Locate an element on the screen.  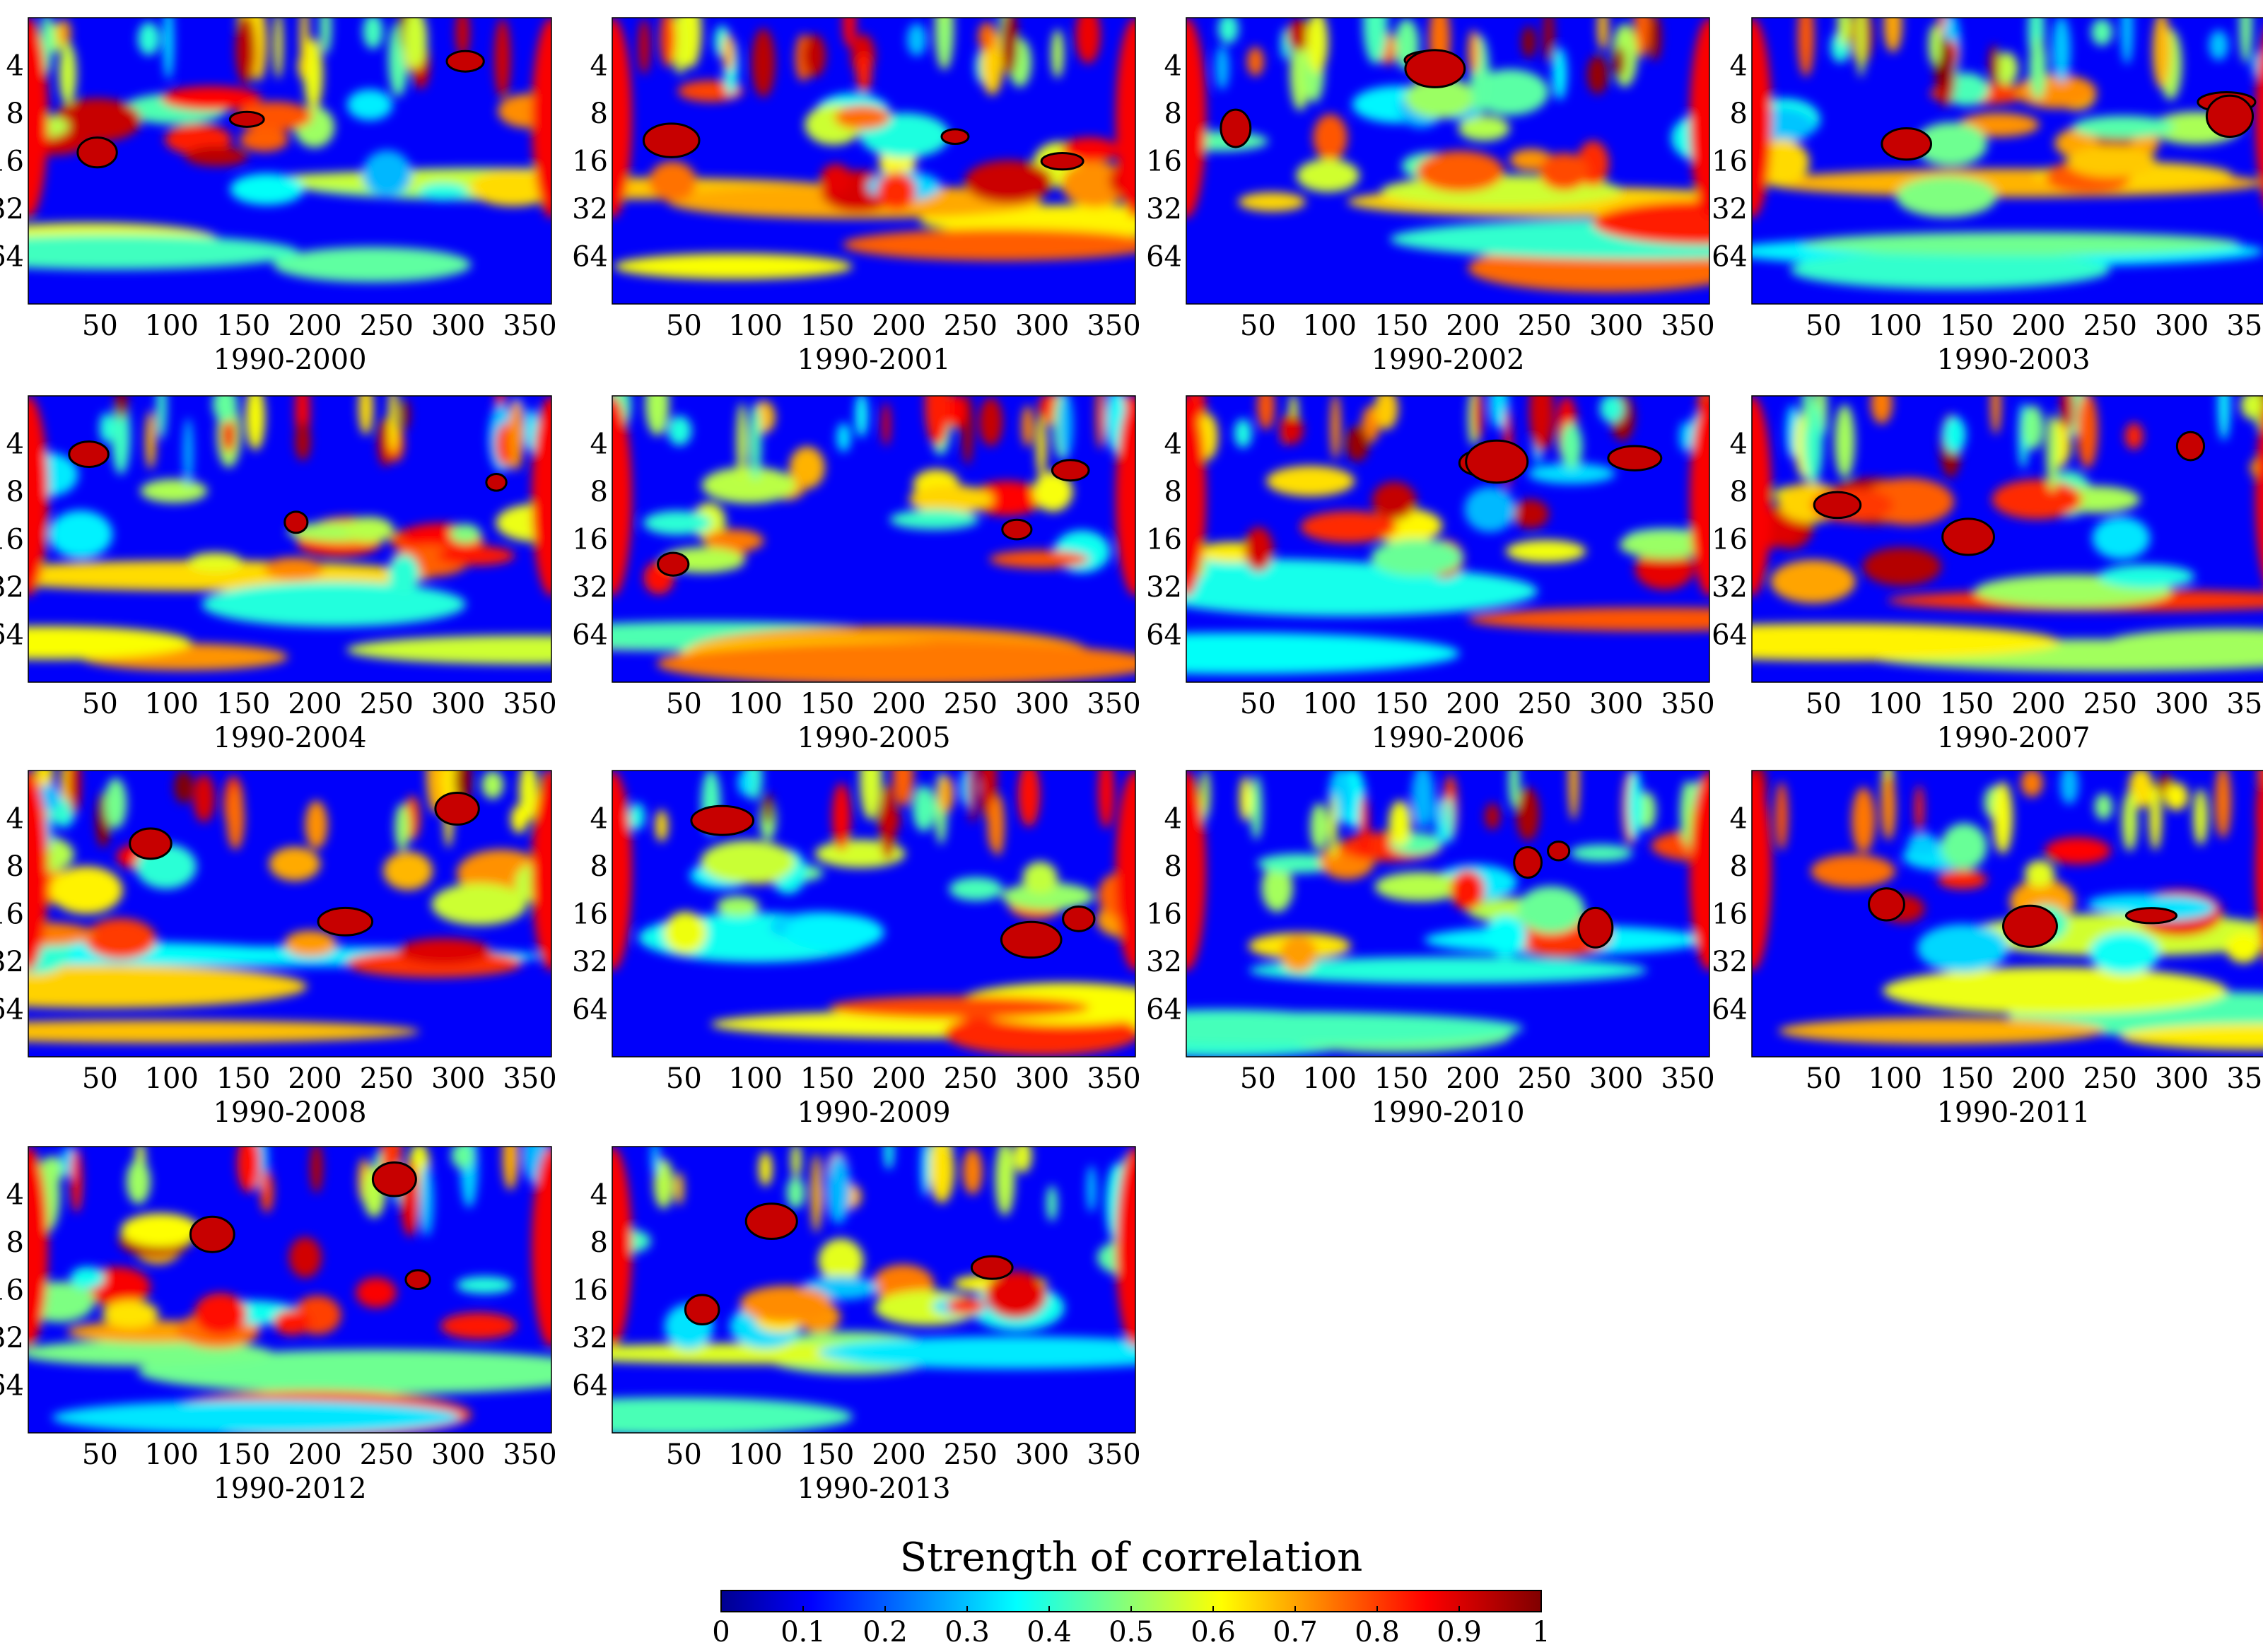
y-tick-label: 4 is located at coordinates (599, 819).